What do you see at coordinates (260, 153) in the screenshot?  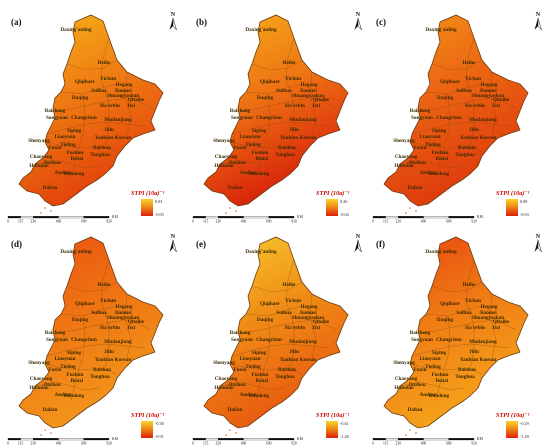 I see `city-label: Fushun` at bounding box center [260, 153].